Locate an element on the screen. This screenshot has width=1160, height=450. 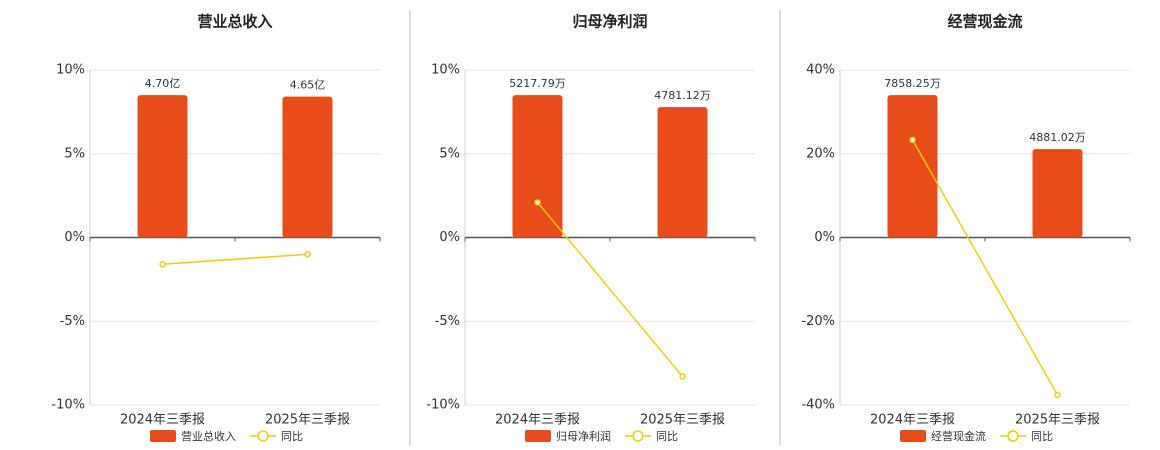
value-label: 7858.25万 is located at coordinates (912, 83).